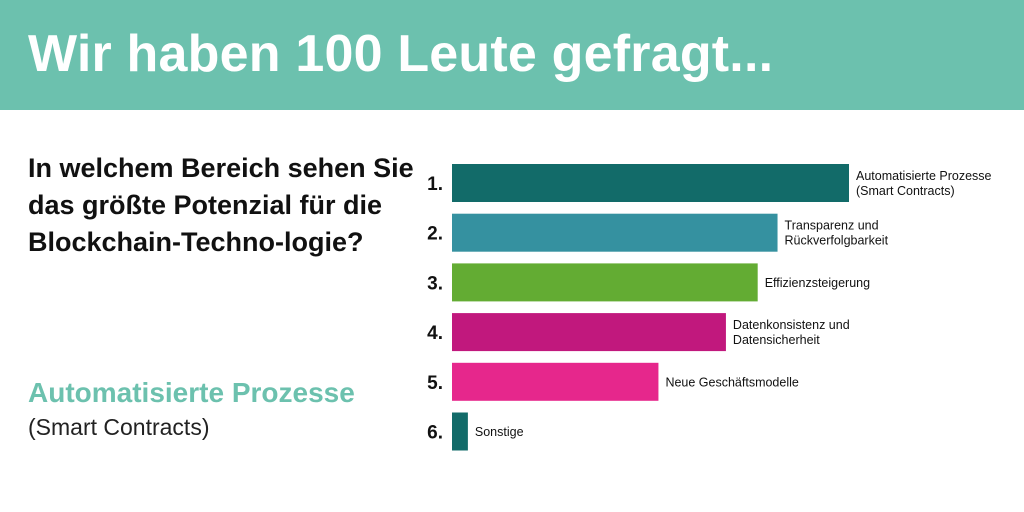 This screenshot has height=512, width=1024. I want to click on bar-label-3: Effizienzsteigerung, so click(817, 283).